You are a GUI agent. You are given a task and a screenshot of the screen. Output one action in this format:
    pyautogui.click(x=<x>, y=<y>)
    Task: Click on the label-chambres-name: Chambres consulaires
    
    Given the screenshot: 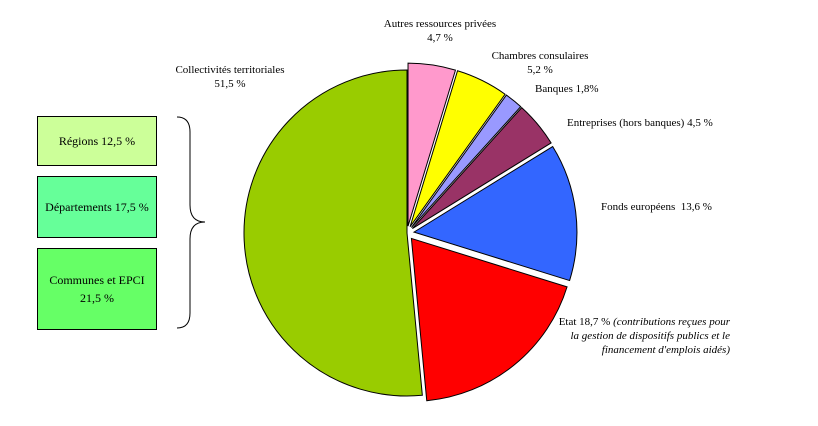 What is the action you would take?
    pyautogui.click(x=540, y=56)
    